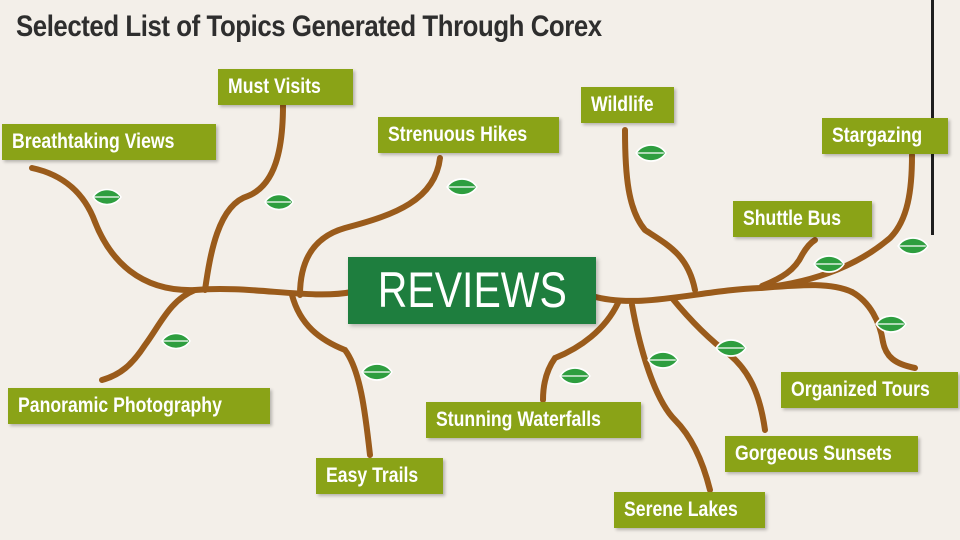 The image size is (960, 540). I want to click on topic-shuttle-bus: Shuttle Bus, so click(802, 219).